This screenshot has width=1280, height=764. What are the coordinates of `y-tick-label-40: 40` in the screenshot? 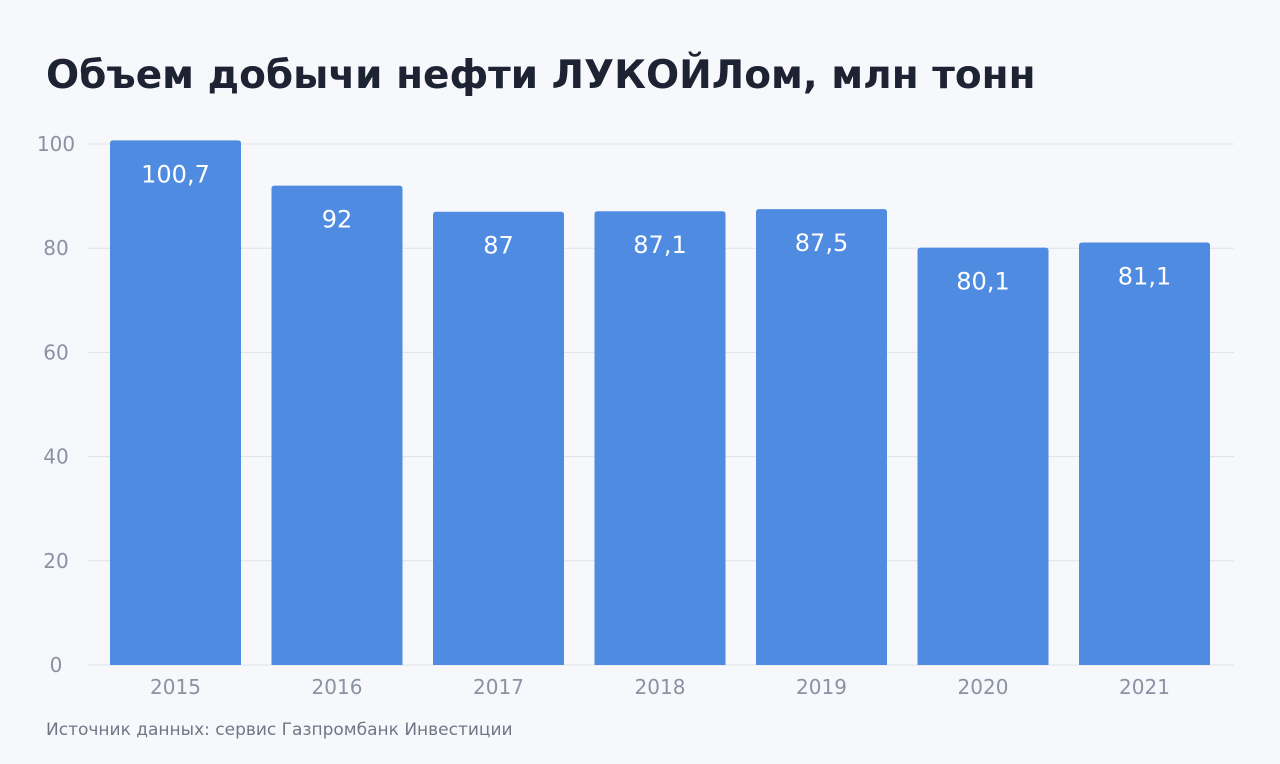 It's located at (55, 457).